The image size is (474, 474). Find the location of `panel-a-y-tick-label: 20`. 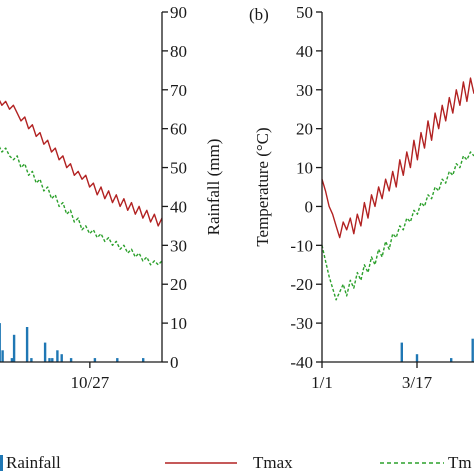

panel-a-y-tick-label: 20 is located at coordinates (178, 284).